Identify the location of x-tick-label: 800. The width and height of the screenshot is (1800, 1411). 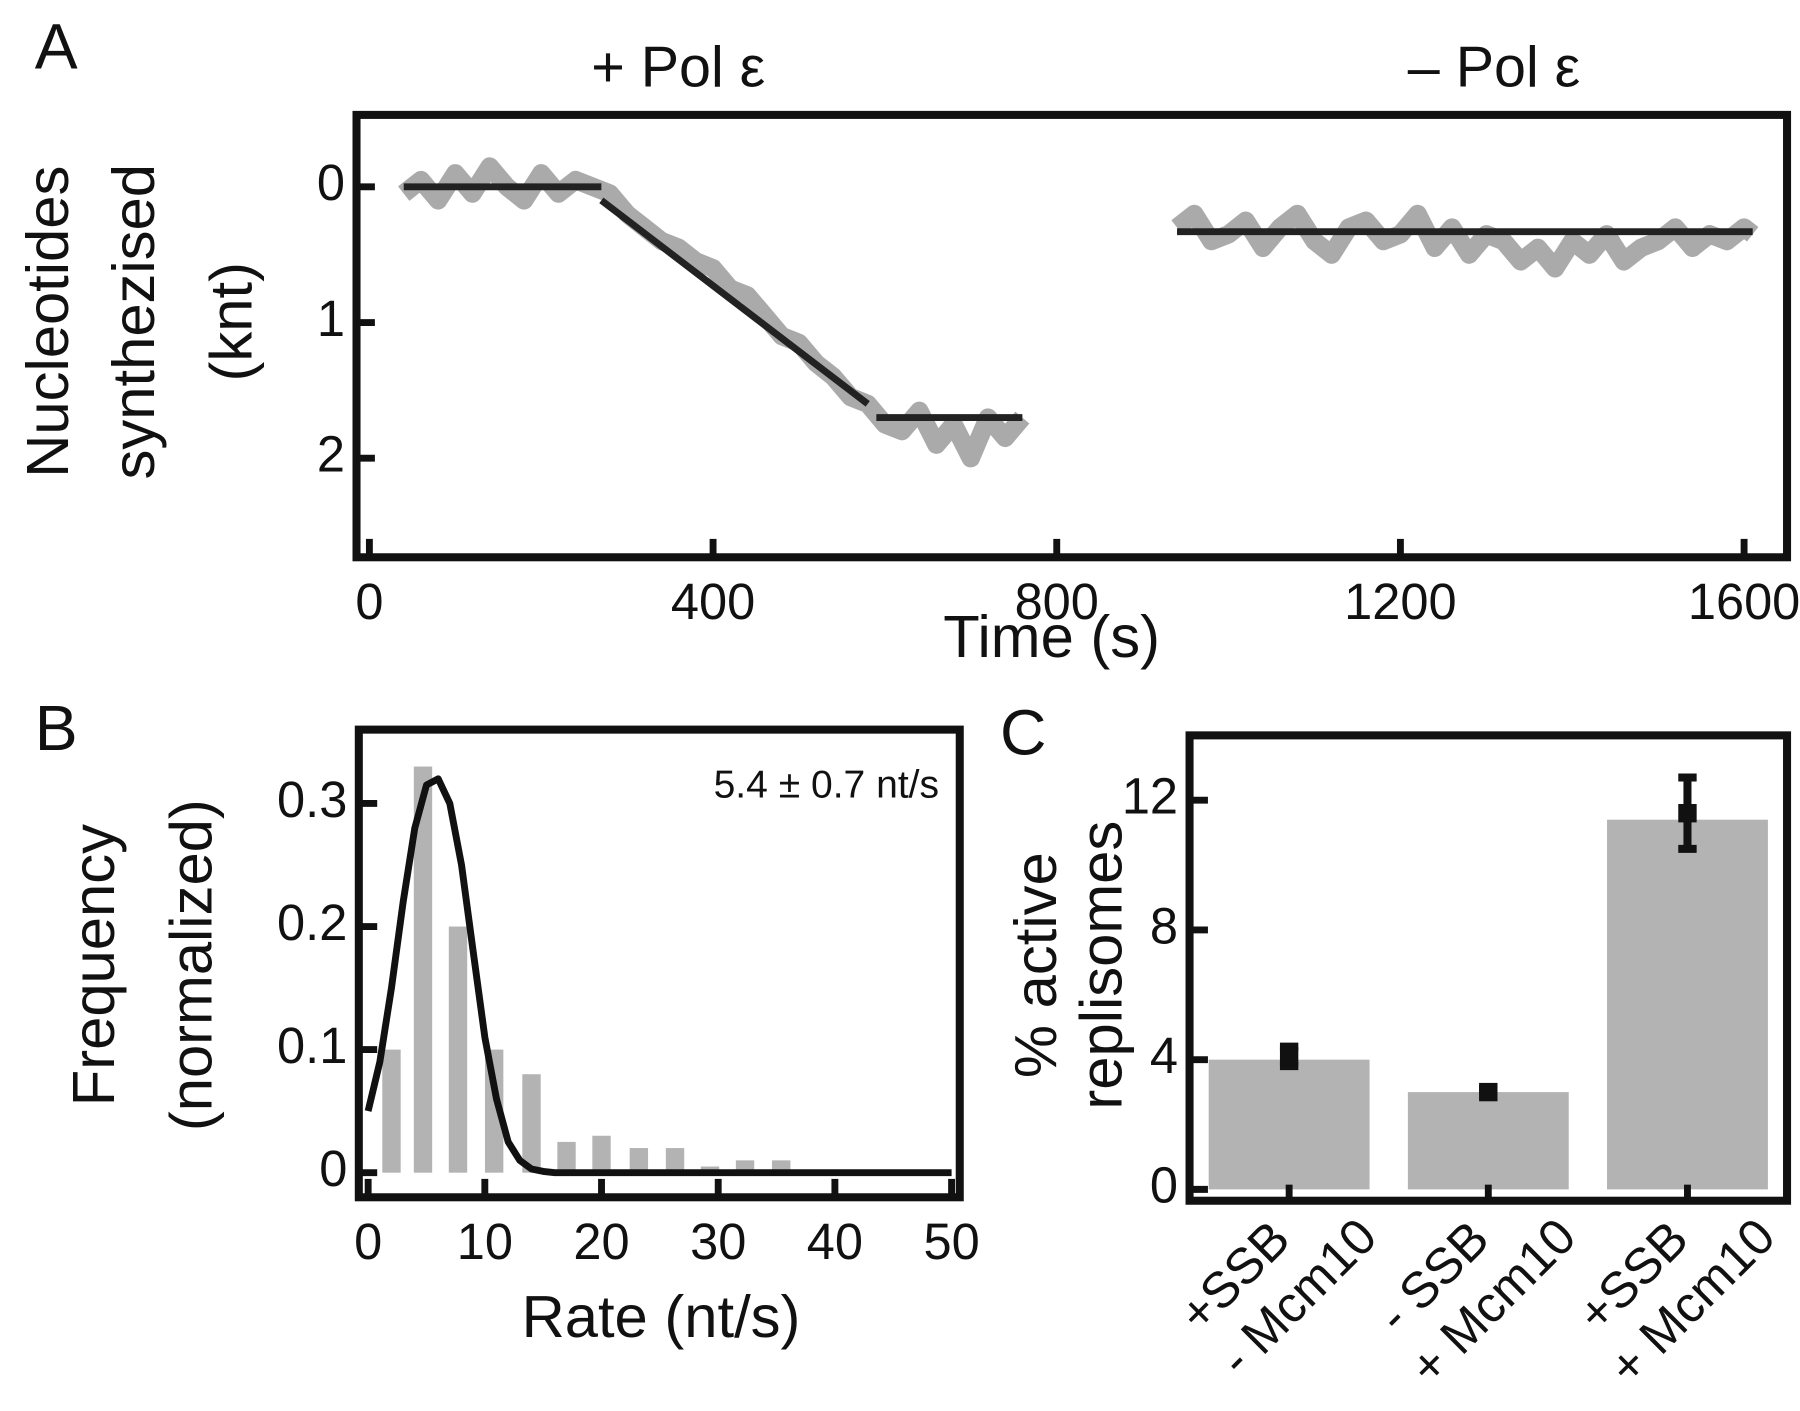
(1057, 601).